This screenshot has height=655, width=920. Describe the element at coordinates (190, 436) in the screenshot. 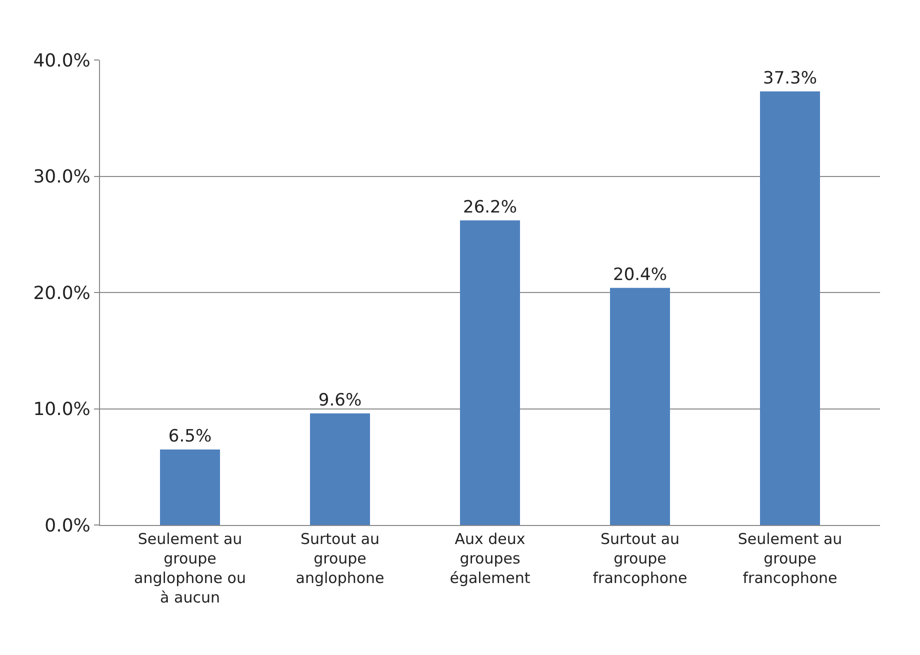

I see `data-label: 6.5%` at that location.